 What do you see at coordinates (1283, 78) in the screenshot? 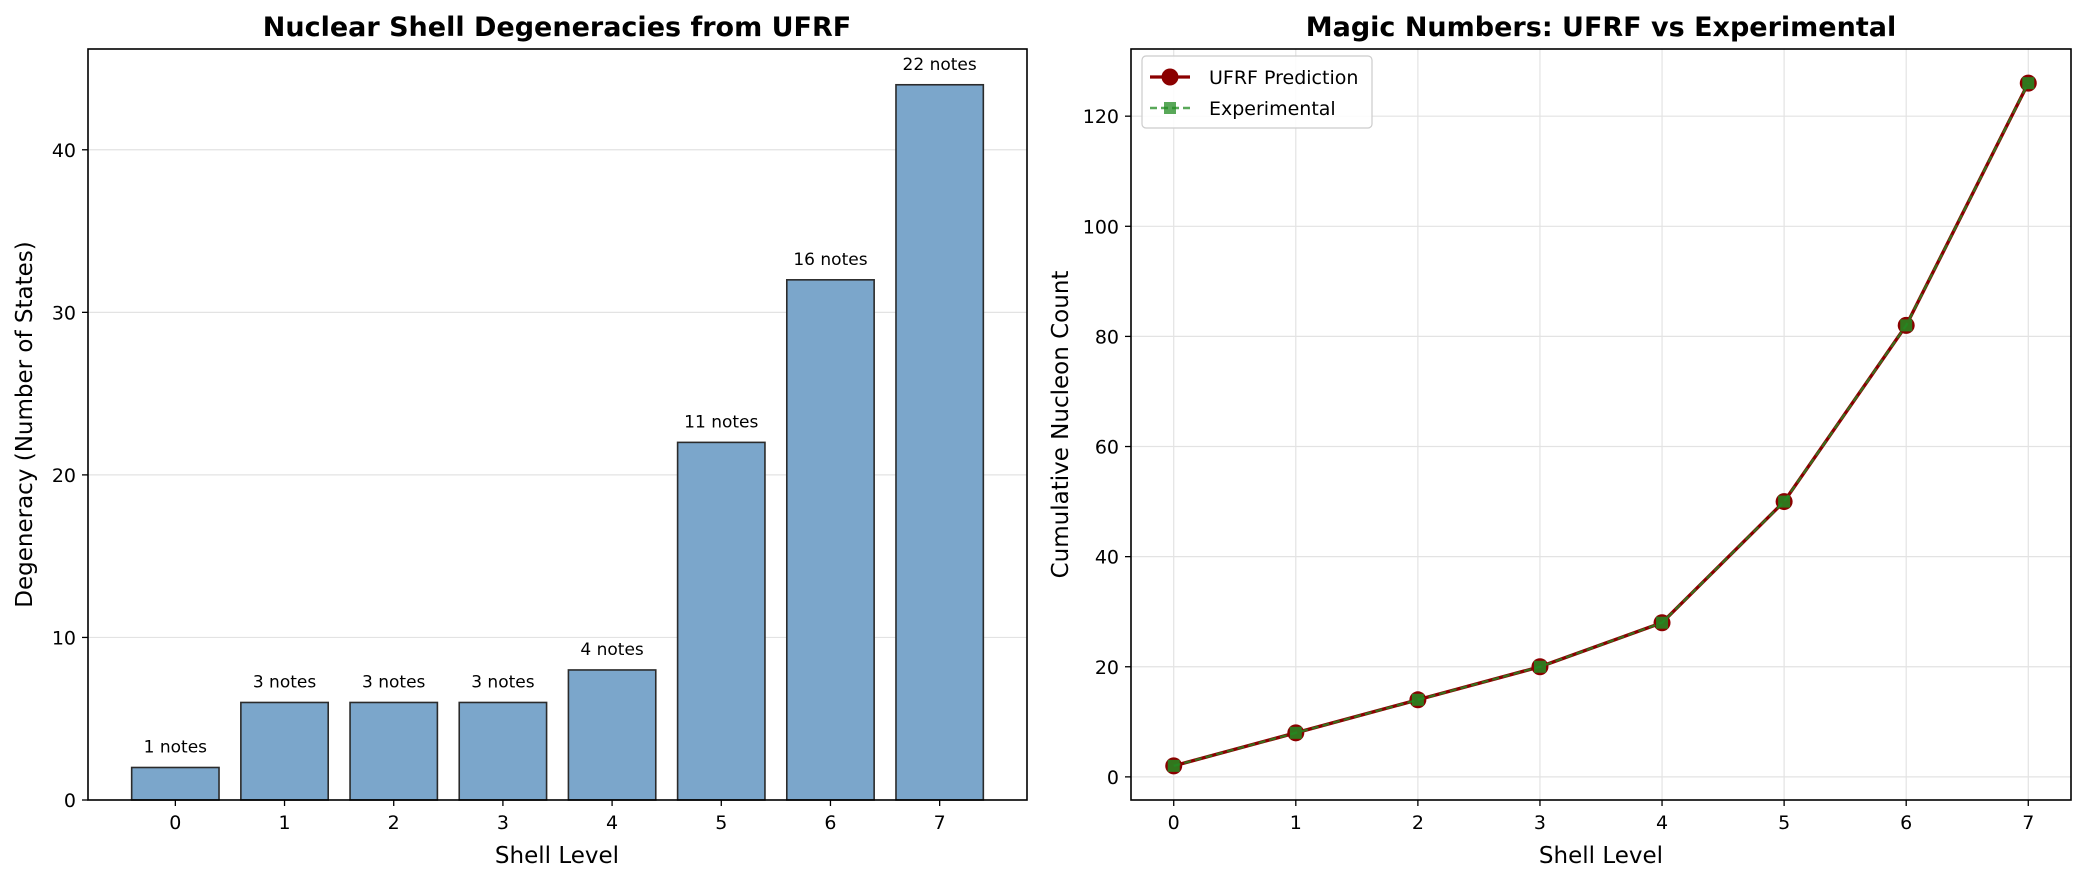
I see `legend-ufrf-label: UFRF Prediction` at bounding box center [1283, 78].